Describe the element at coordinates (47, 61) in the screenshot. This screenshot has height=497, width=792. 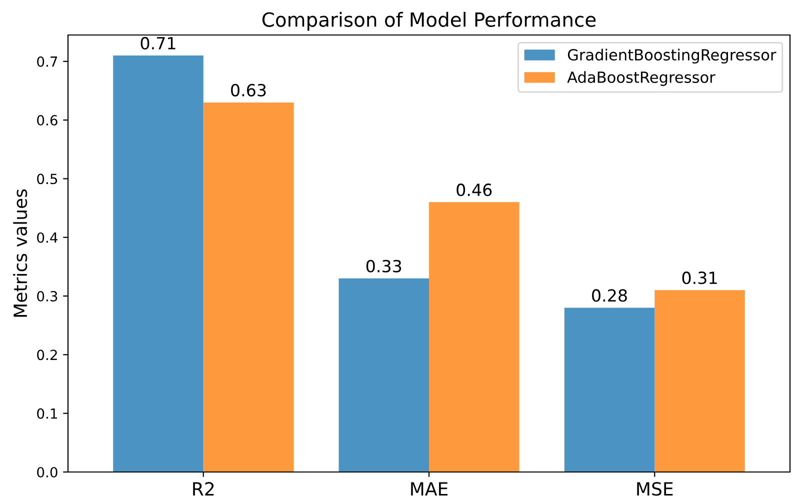
I see `y-tick-label: 0.7` at that location.